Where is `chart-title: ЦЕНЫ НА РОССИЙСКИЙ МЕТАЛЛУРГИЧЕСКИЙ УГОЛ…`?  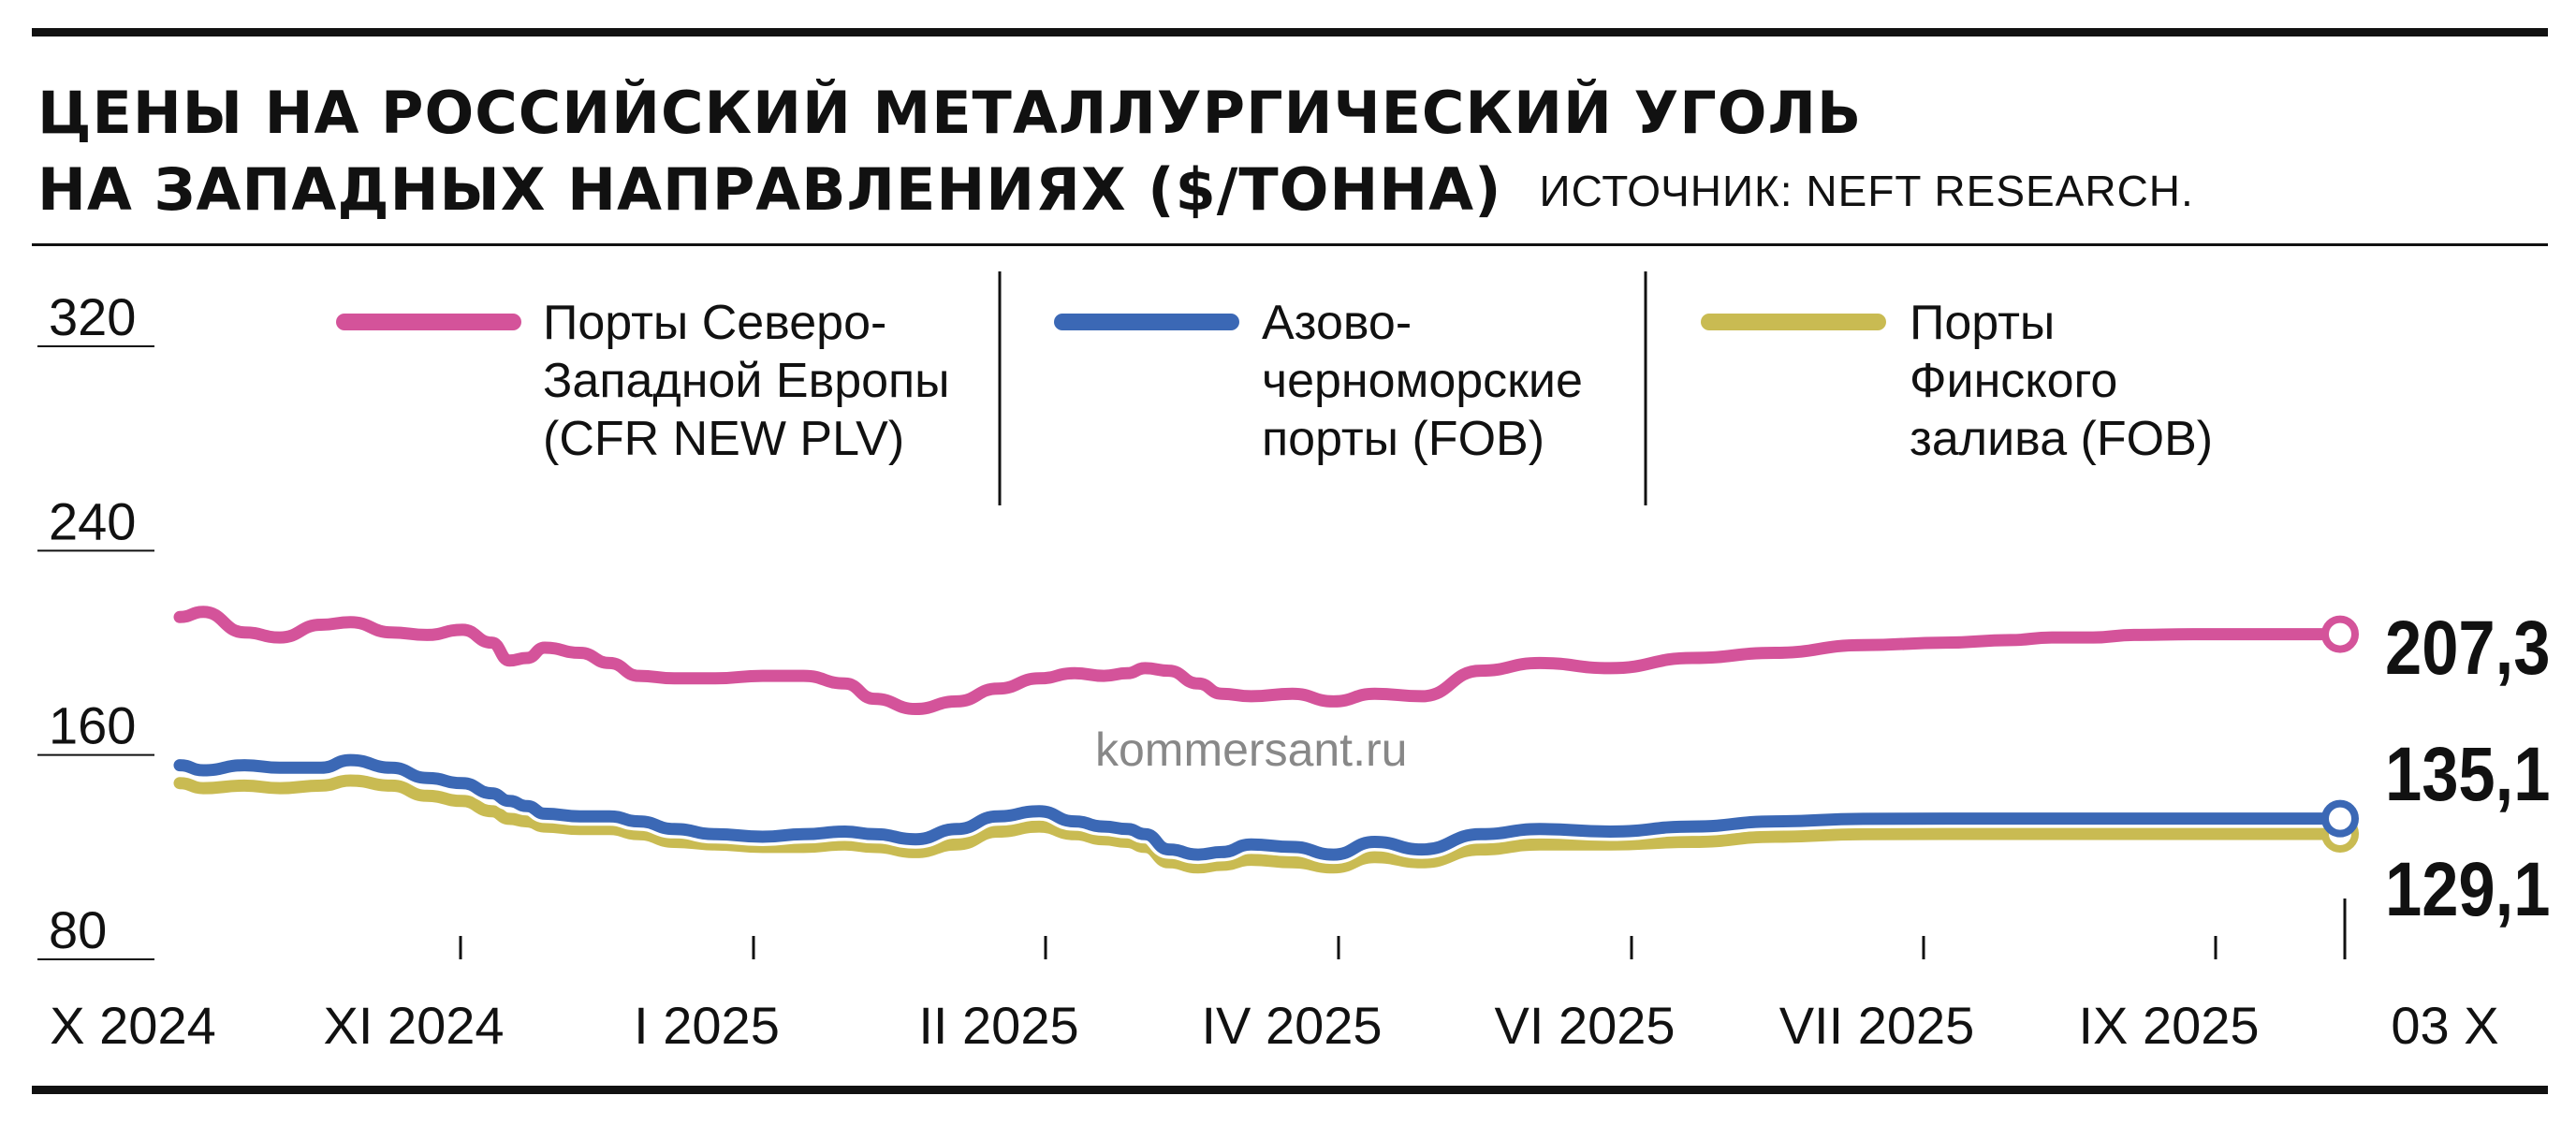
chart-title: ЦЕНЫ НА РОССИЙСКИЙ МЕТАЛЛУРГИЧЕСКИЙ УГОЛ… is located at coordinates (1115, 152).